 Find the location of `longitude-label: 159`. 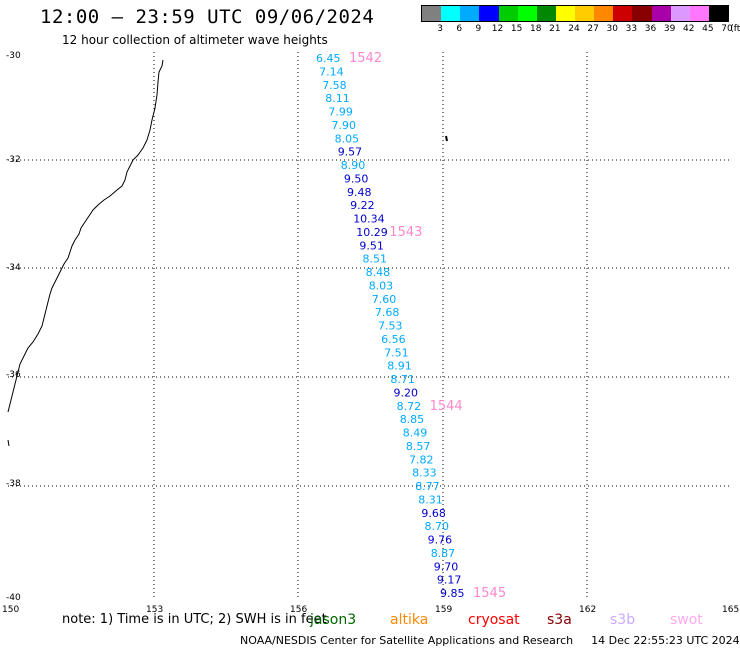

longitude-label: 159 is located at coordinates (443, 610).